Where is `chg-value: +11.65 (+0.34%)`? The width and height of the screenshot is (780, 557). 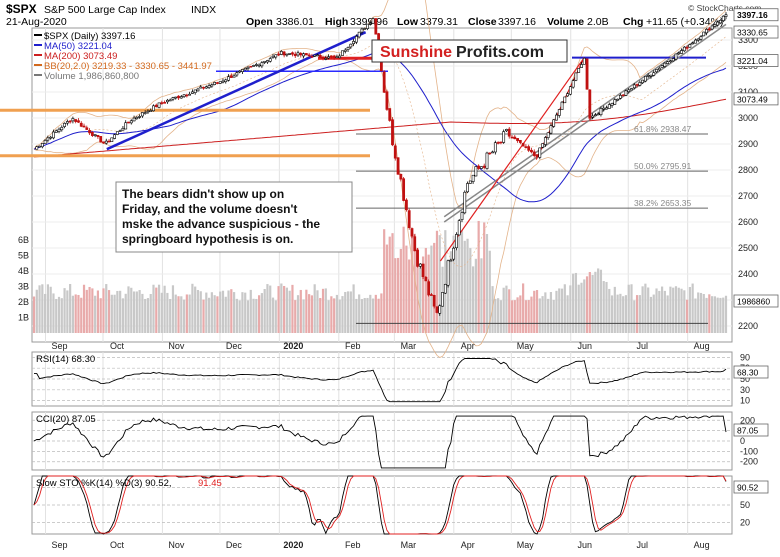
chg-value: +11.65 (+0.34%) is located at coordinates (684, 22).